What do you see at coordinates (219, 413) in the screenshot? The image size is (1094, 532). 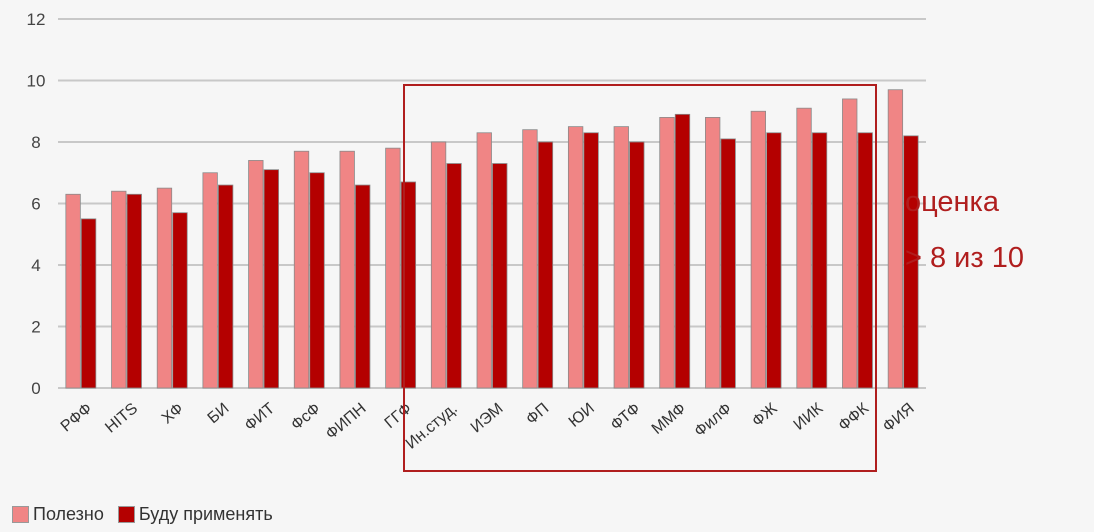 I see `x-tick-label: БИ` at bounding box center [219, 413].